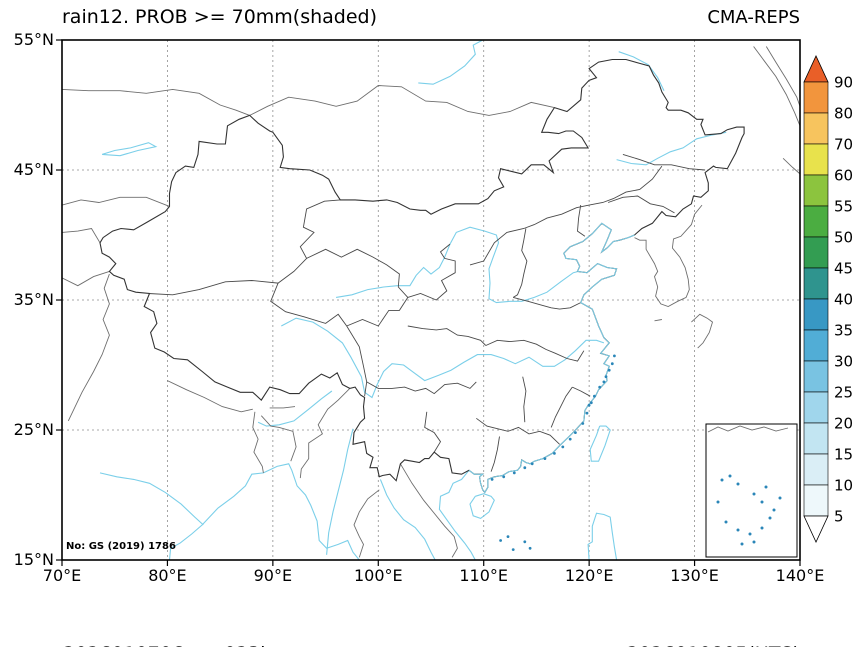 The height and width of the screenshot is (647, 860). What do you see at coordinates (843, 300) in the screenshot?
I see `colorbar-tick-label: 40` at bounding box center [843, 300].